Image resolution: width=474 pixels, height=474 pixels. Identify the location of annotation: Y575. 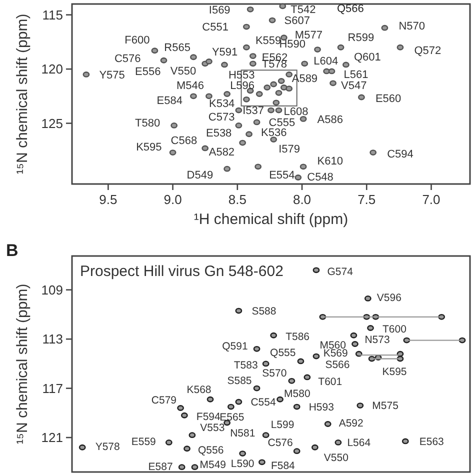
(112, 75).